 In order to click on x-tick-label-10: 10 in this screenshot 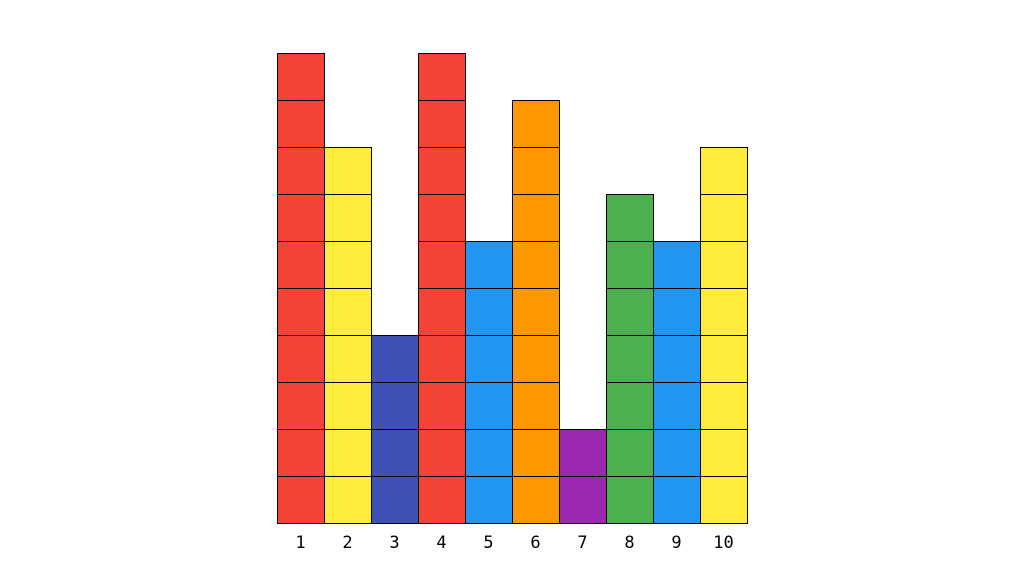, I will do `click(723, 543)`.